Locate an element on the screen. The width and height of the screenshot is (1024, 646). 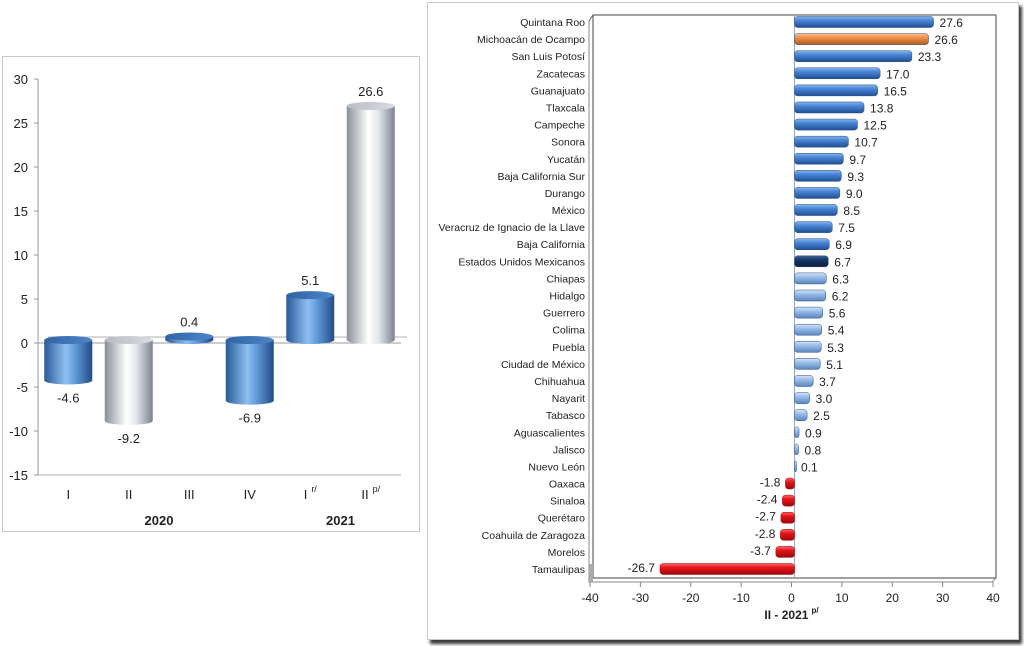
y-tick-label: 30 is located at coordinates (21, 79).